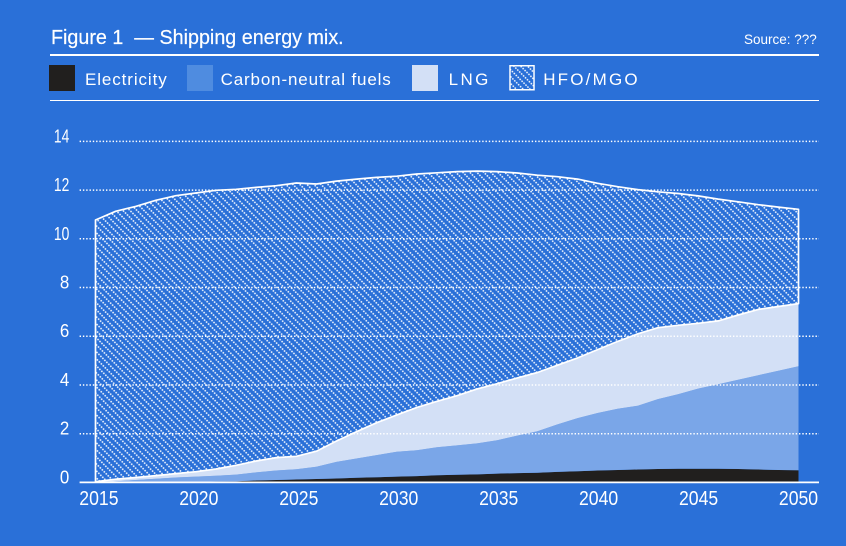 This screenshot has width=846, height=546. Describe the element at coordinates (498, 499) in the screenshot. I see `svg-text: 2035` at that location.